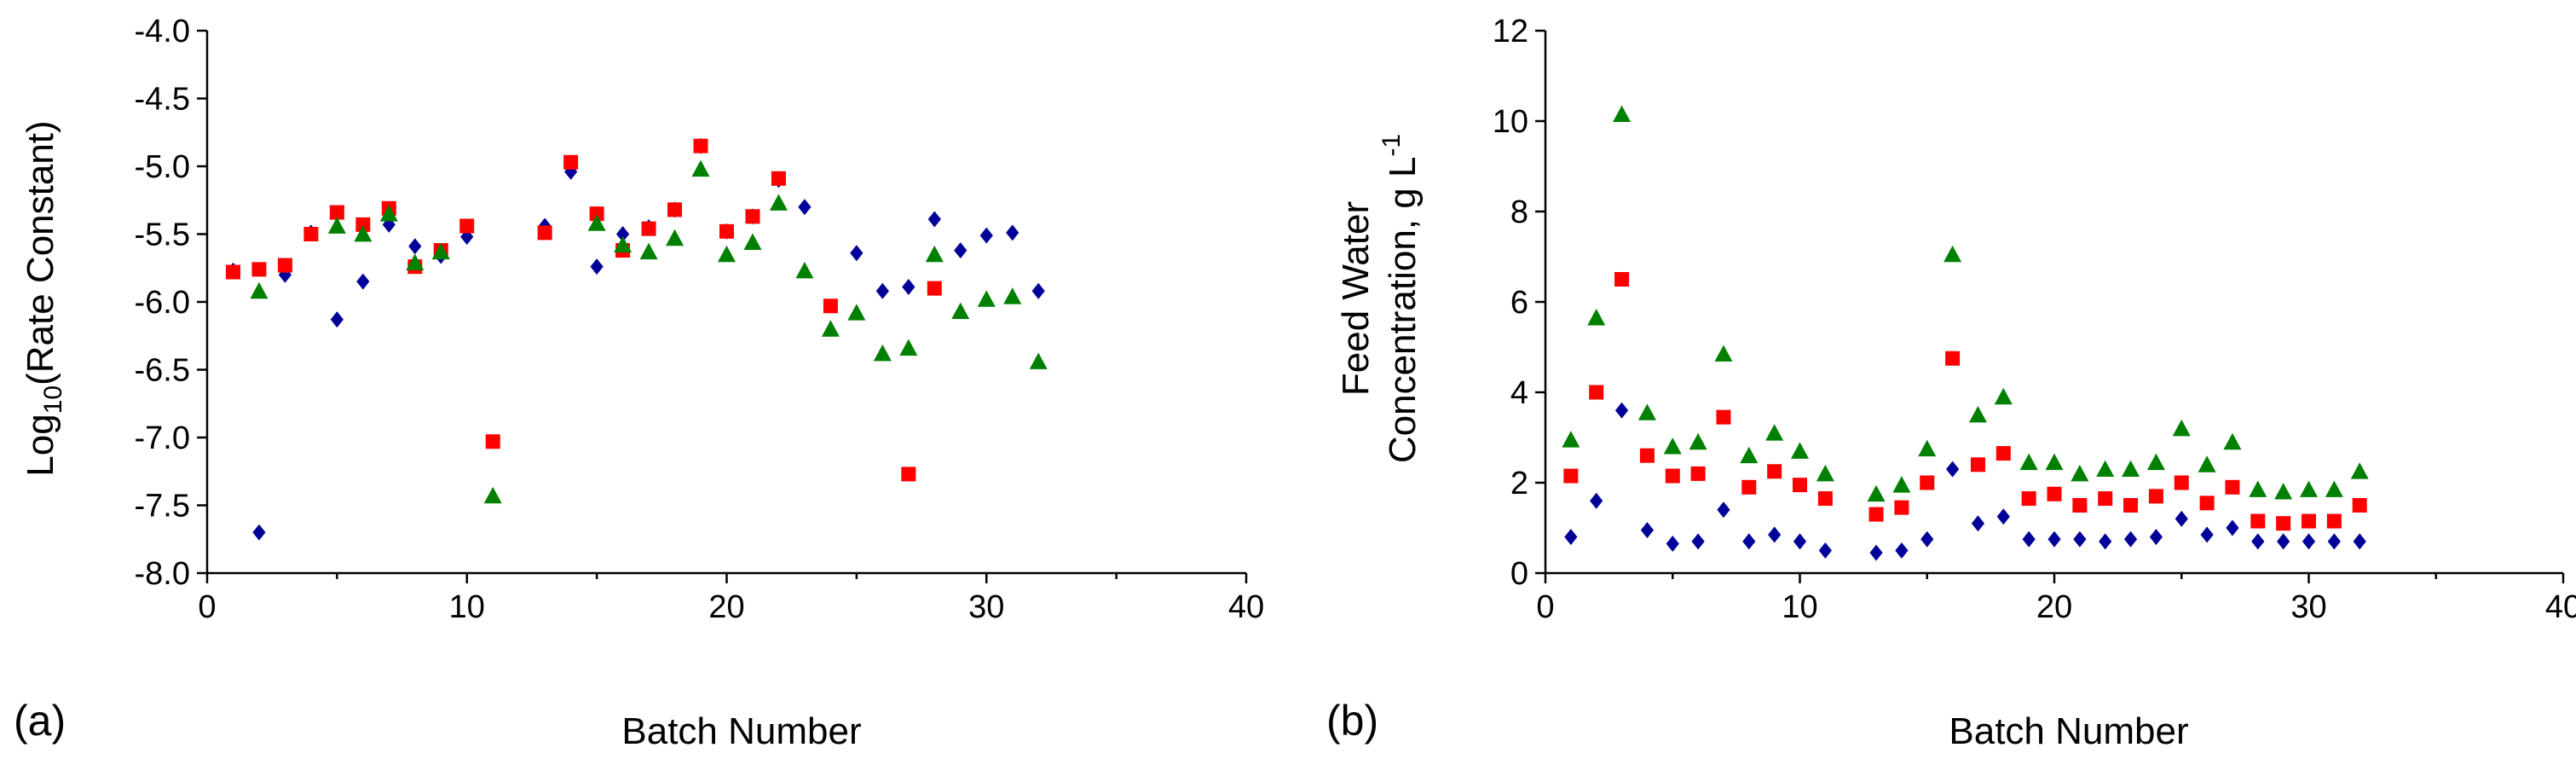 This screenshot has width=2576, height=765. What do you see at coordinates (162, 31) in the screenshot?
I see `panel-a-y-tick-label: -4.0` at bounding box center [162, 31].